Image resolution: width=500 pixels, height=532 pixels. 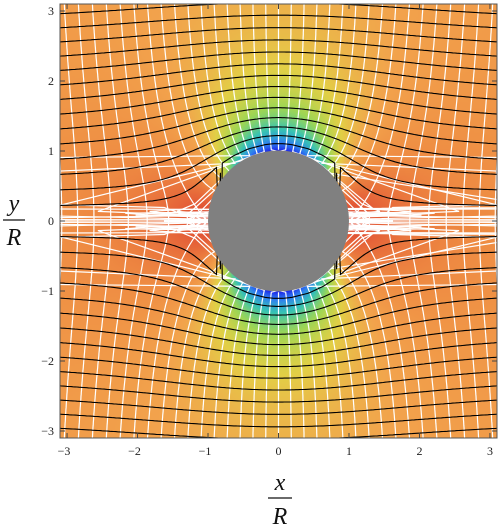 I want to click on x-tick-label: 1, so click(x=349, y=451).